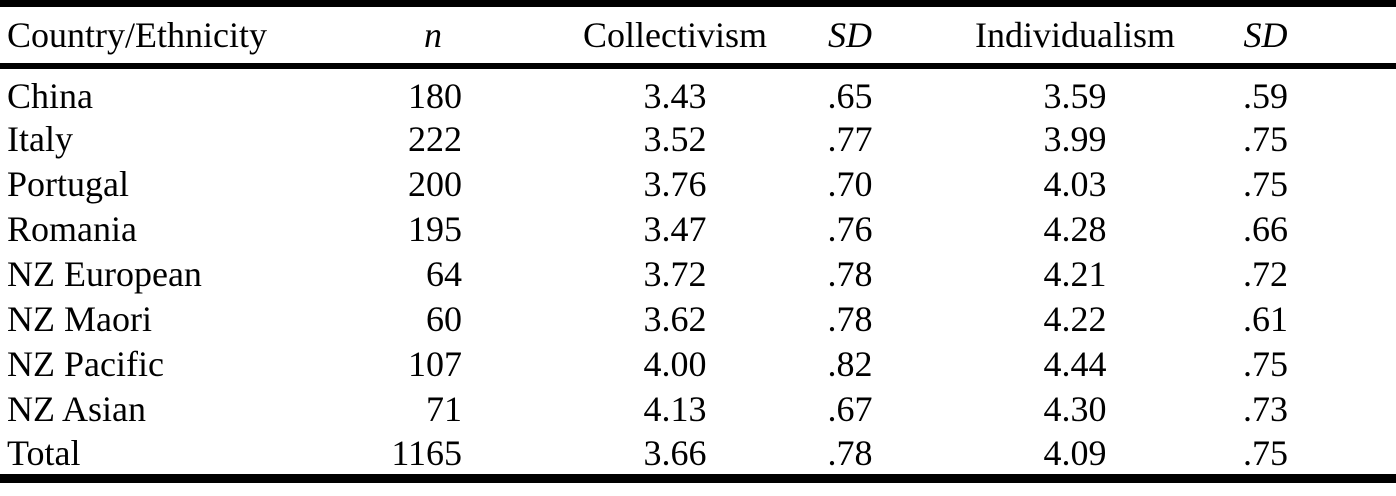  I want to click on cell-n: 107, so click(435, 364).